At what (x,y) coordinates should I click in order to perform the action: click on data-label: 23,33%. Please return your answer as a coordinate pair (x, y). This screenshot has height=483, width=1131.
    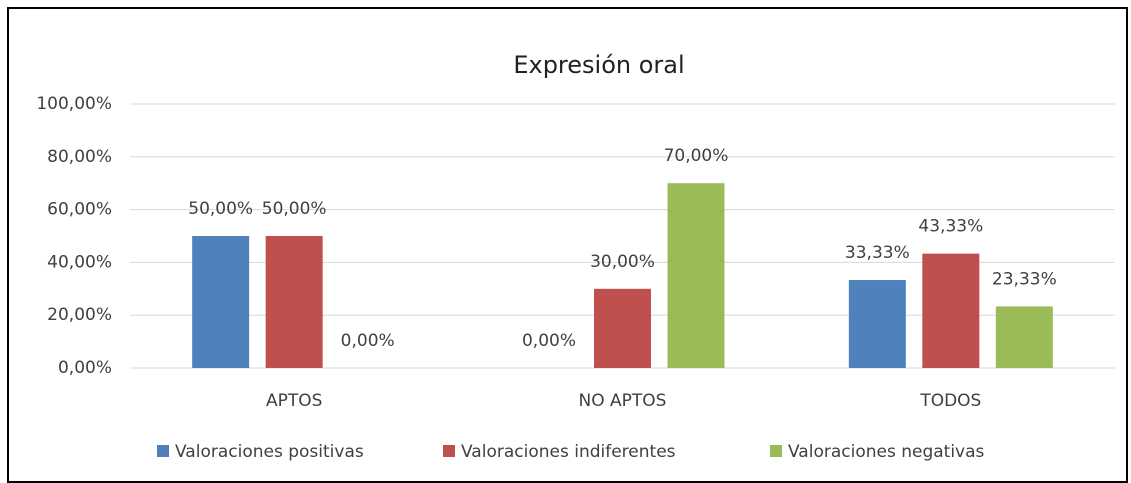
    Looking at the image, I should click on (1024, 279).